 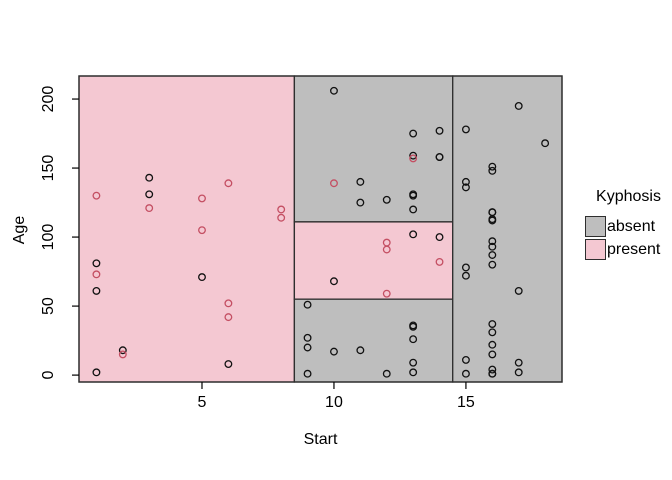 I want to click on legend-item-absent: absent, so click(x=628, y=226).